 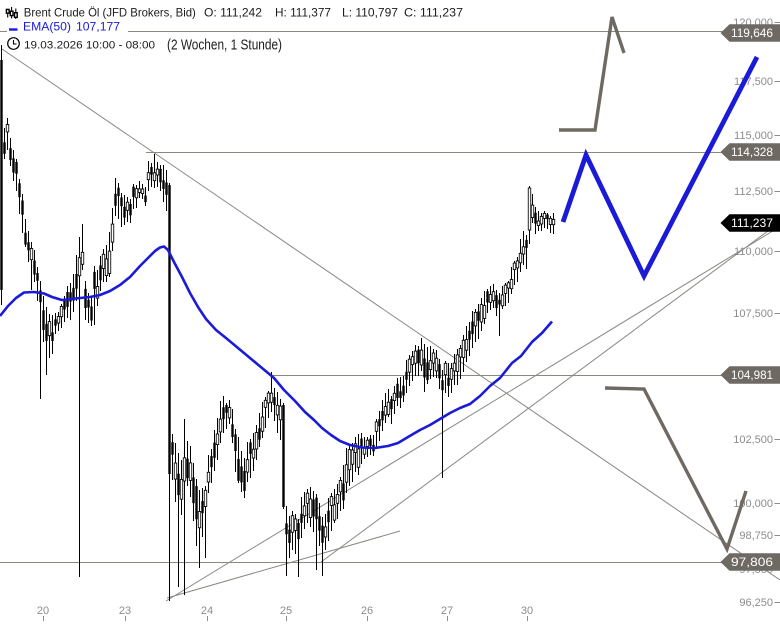 I want to click on svg-text: 111,237, so click(x=752, y=223).